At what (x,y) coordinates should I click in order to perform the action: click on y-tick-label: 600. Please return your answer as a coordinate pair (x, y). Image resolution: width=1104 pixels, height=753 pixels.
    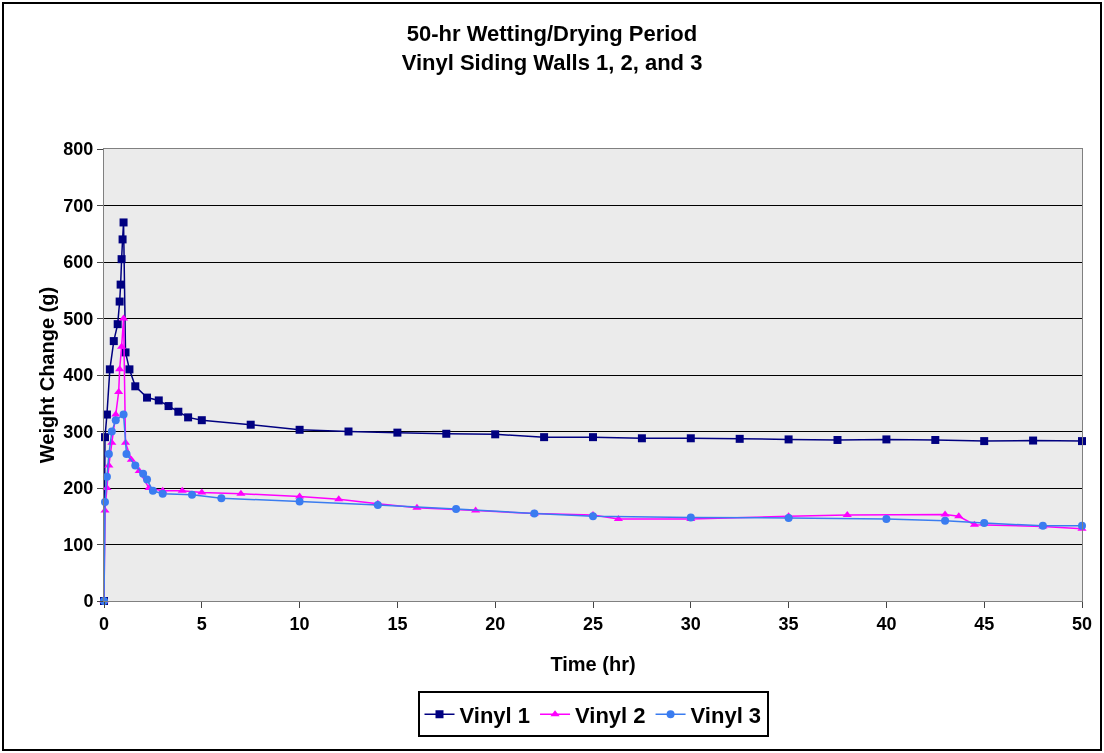
    Looking at the image, I should click on (78, 262).